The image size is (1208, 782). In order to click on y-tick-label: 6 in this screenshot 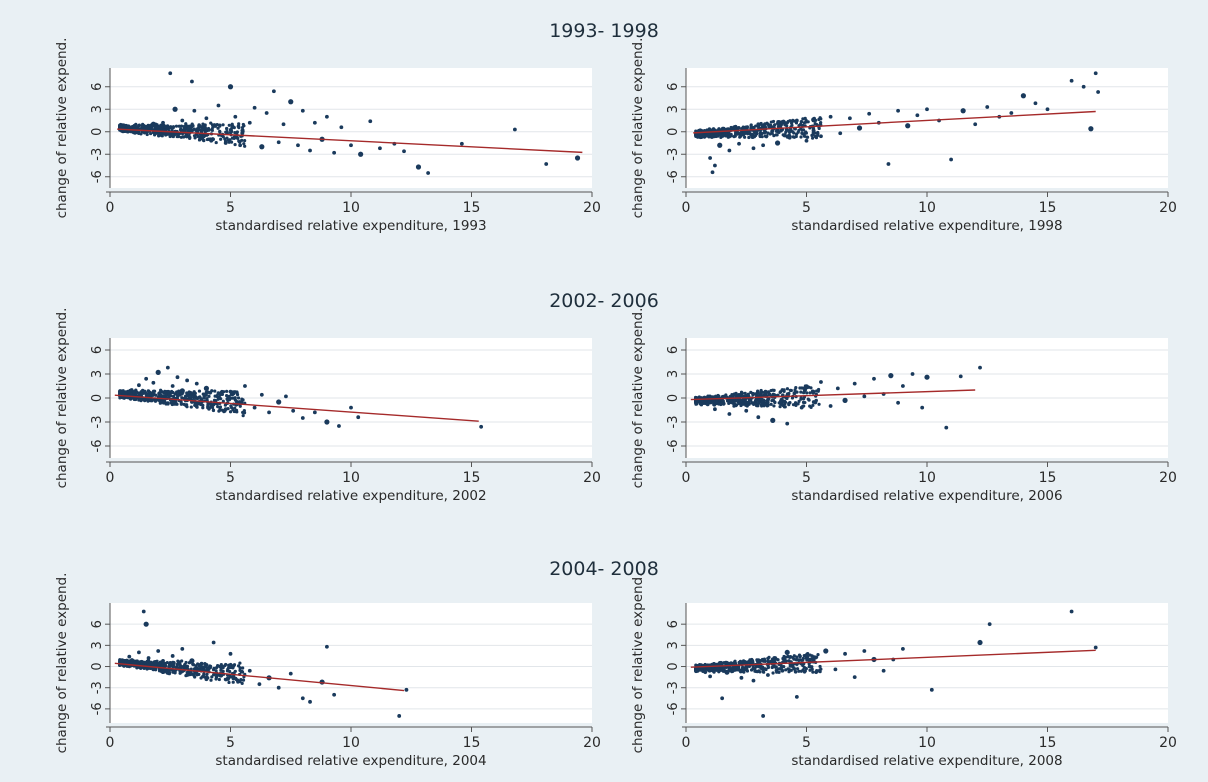, I will do `click(97, 87)`.